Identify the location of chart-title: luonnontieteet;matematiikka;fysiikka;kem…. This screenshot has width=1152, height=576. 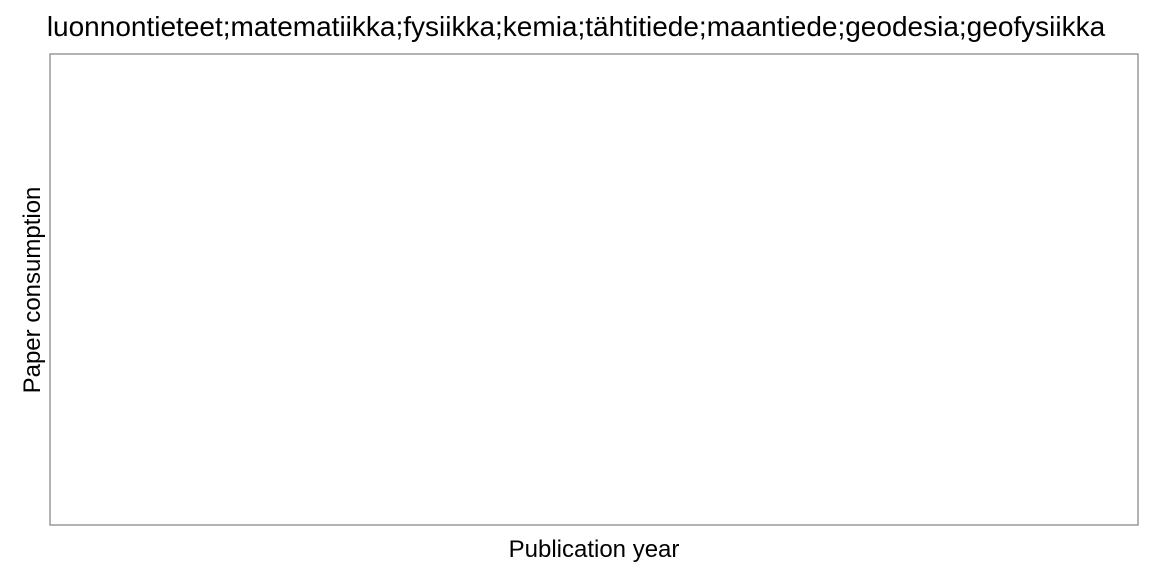
(576, 26).